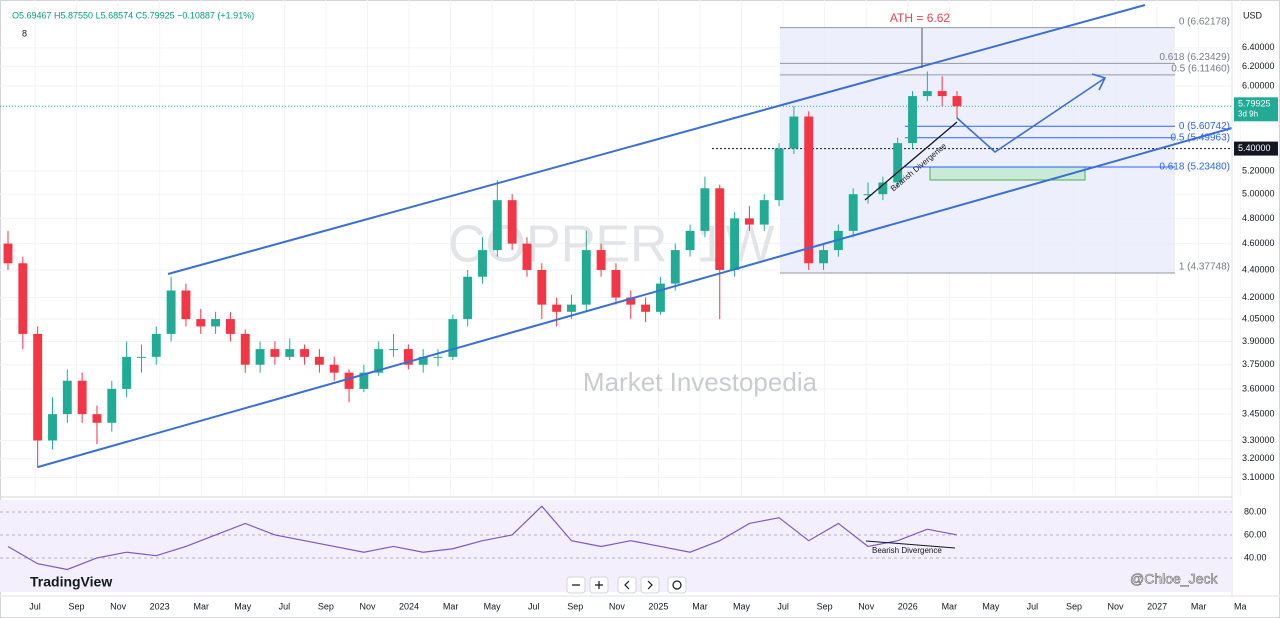  Describe the element at coordinates (1204, 21) in the screenshot. I see `fib-label: 0 (6.62178)` at that location.